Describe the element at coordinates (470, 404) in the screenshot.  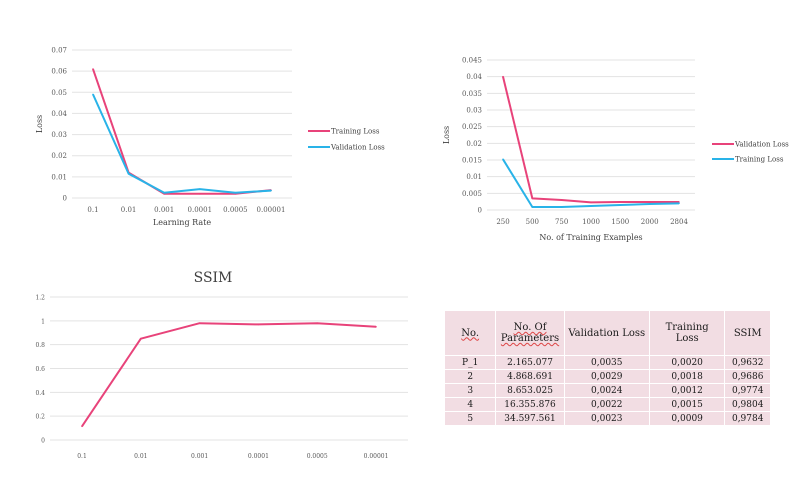
I see `table-cell: 4` at that location.